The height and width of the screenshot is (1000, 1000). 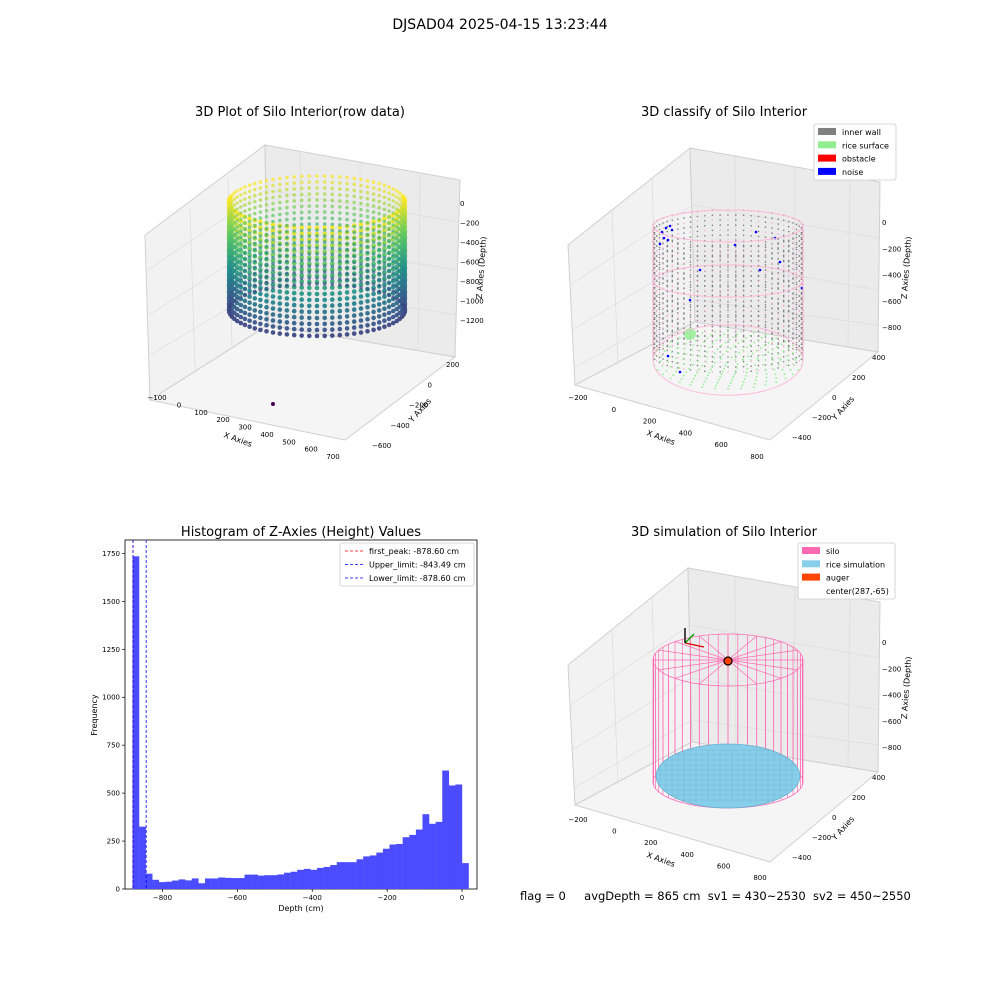 What do you see at coordinates (891, 695) in the screenshot?
I see `z-tick-labels: 0−200−400−600−800` at bounding box center [891, 695].